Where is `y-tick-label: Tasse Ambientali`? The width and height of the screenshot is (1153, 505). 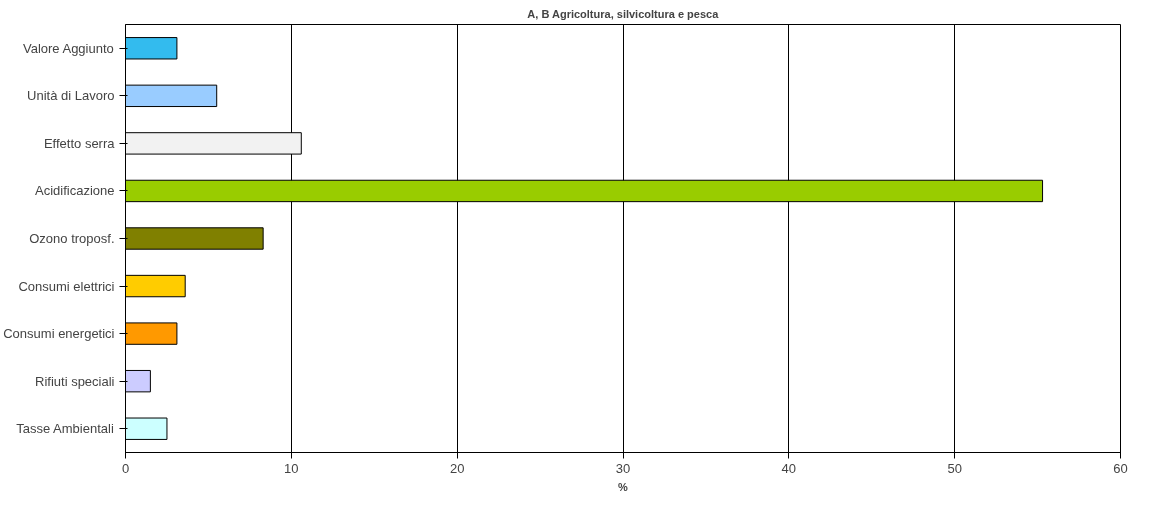 y-tick-label: Tasse Ambientali is located at coordinates (65, 429).